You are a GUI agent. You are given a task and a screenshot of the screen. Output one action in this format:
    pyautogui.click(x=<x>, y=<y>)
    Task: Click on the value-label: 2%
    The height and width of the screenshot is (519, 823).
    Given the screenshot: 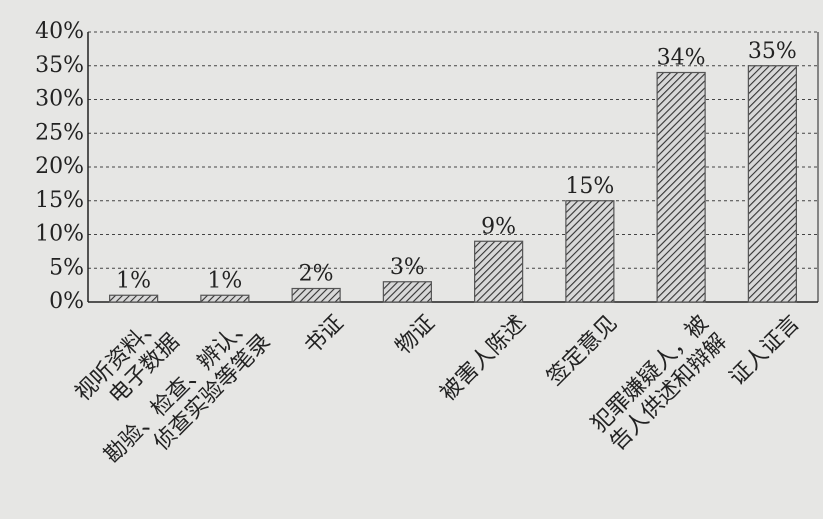 What is the action you would take?
    pyautogui.click(x=316, y=274)
    